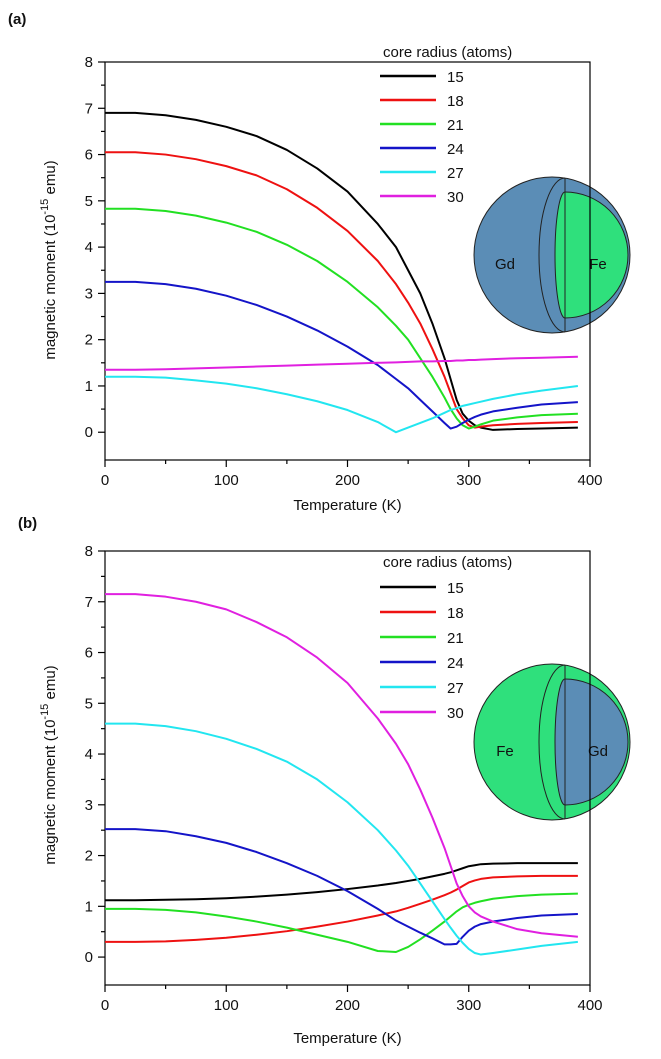 The height and width of the screenshot is (1059, 661). I want to click on panel-label: (a), so click(17, 19).